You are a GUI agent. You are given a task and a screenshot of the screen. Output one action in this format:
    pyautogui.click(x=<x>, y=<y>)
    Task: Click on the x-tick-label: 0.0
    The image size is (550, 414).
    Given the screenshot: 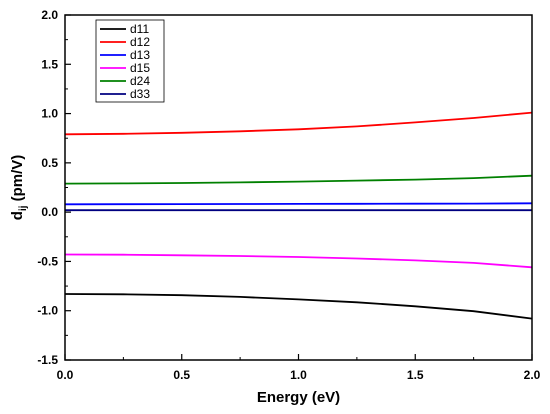 What is the action you would take?
    pyautogui.click(x=65, y=375)
    